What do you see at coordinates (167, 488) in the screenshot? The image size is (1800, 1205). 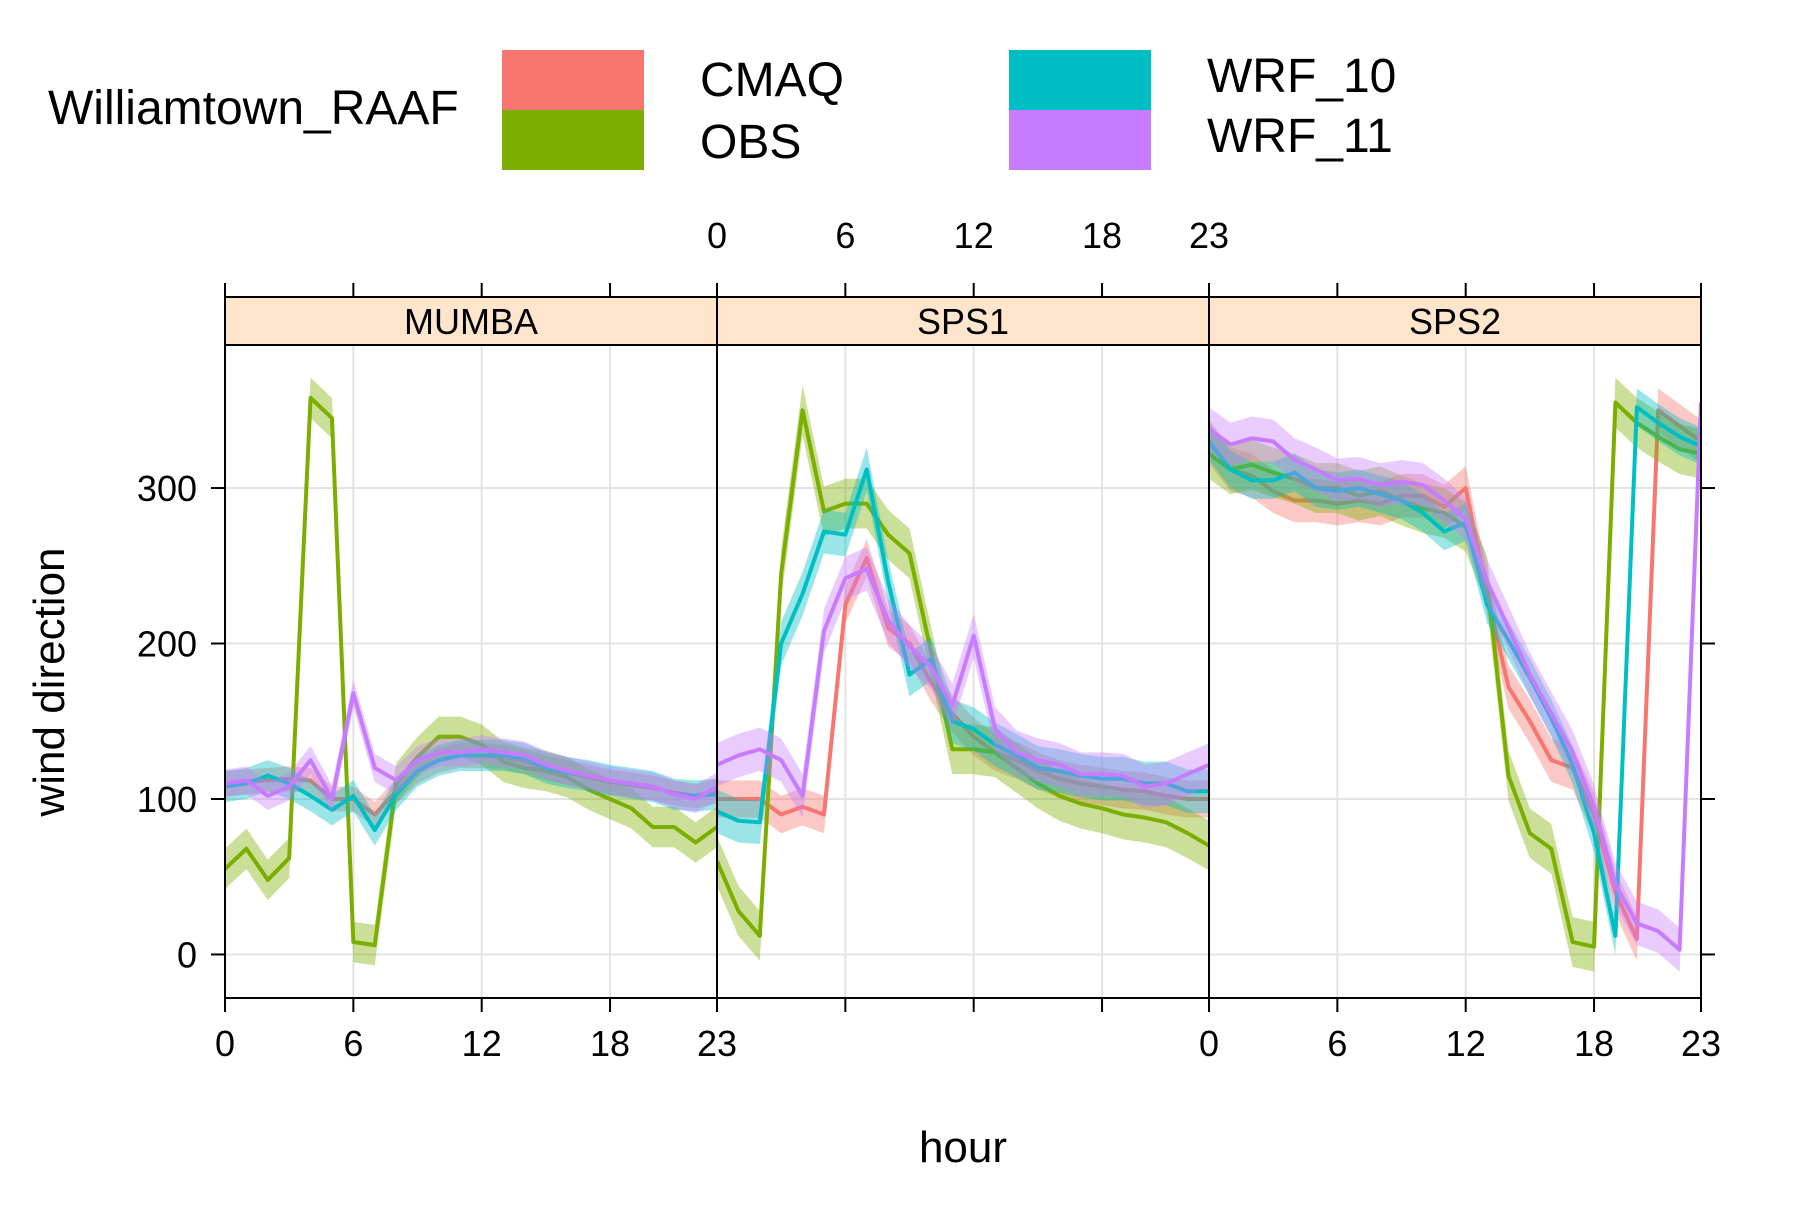 I see `y-tick-label: 300` at bounding box center [167, 488].